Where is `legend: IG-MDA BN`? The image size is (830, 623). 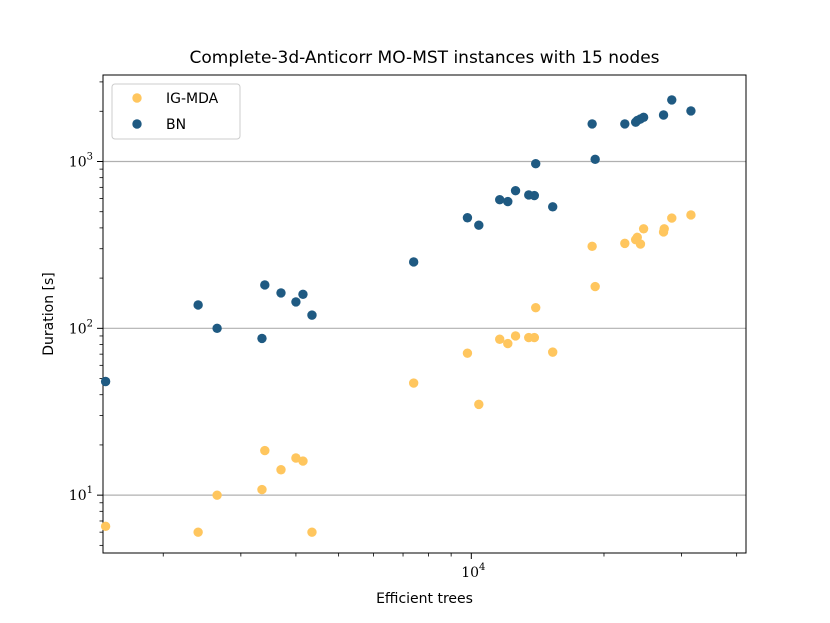
legend: IG-MDA BN is located at coordinates (176, 111).